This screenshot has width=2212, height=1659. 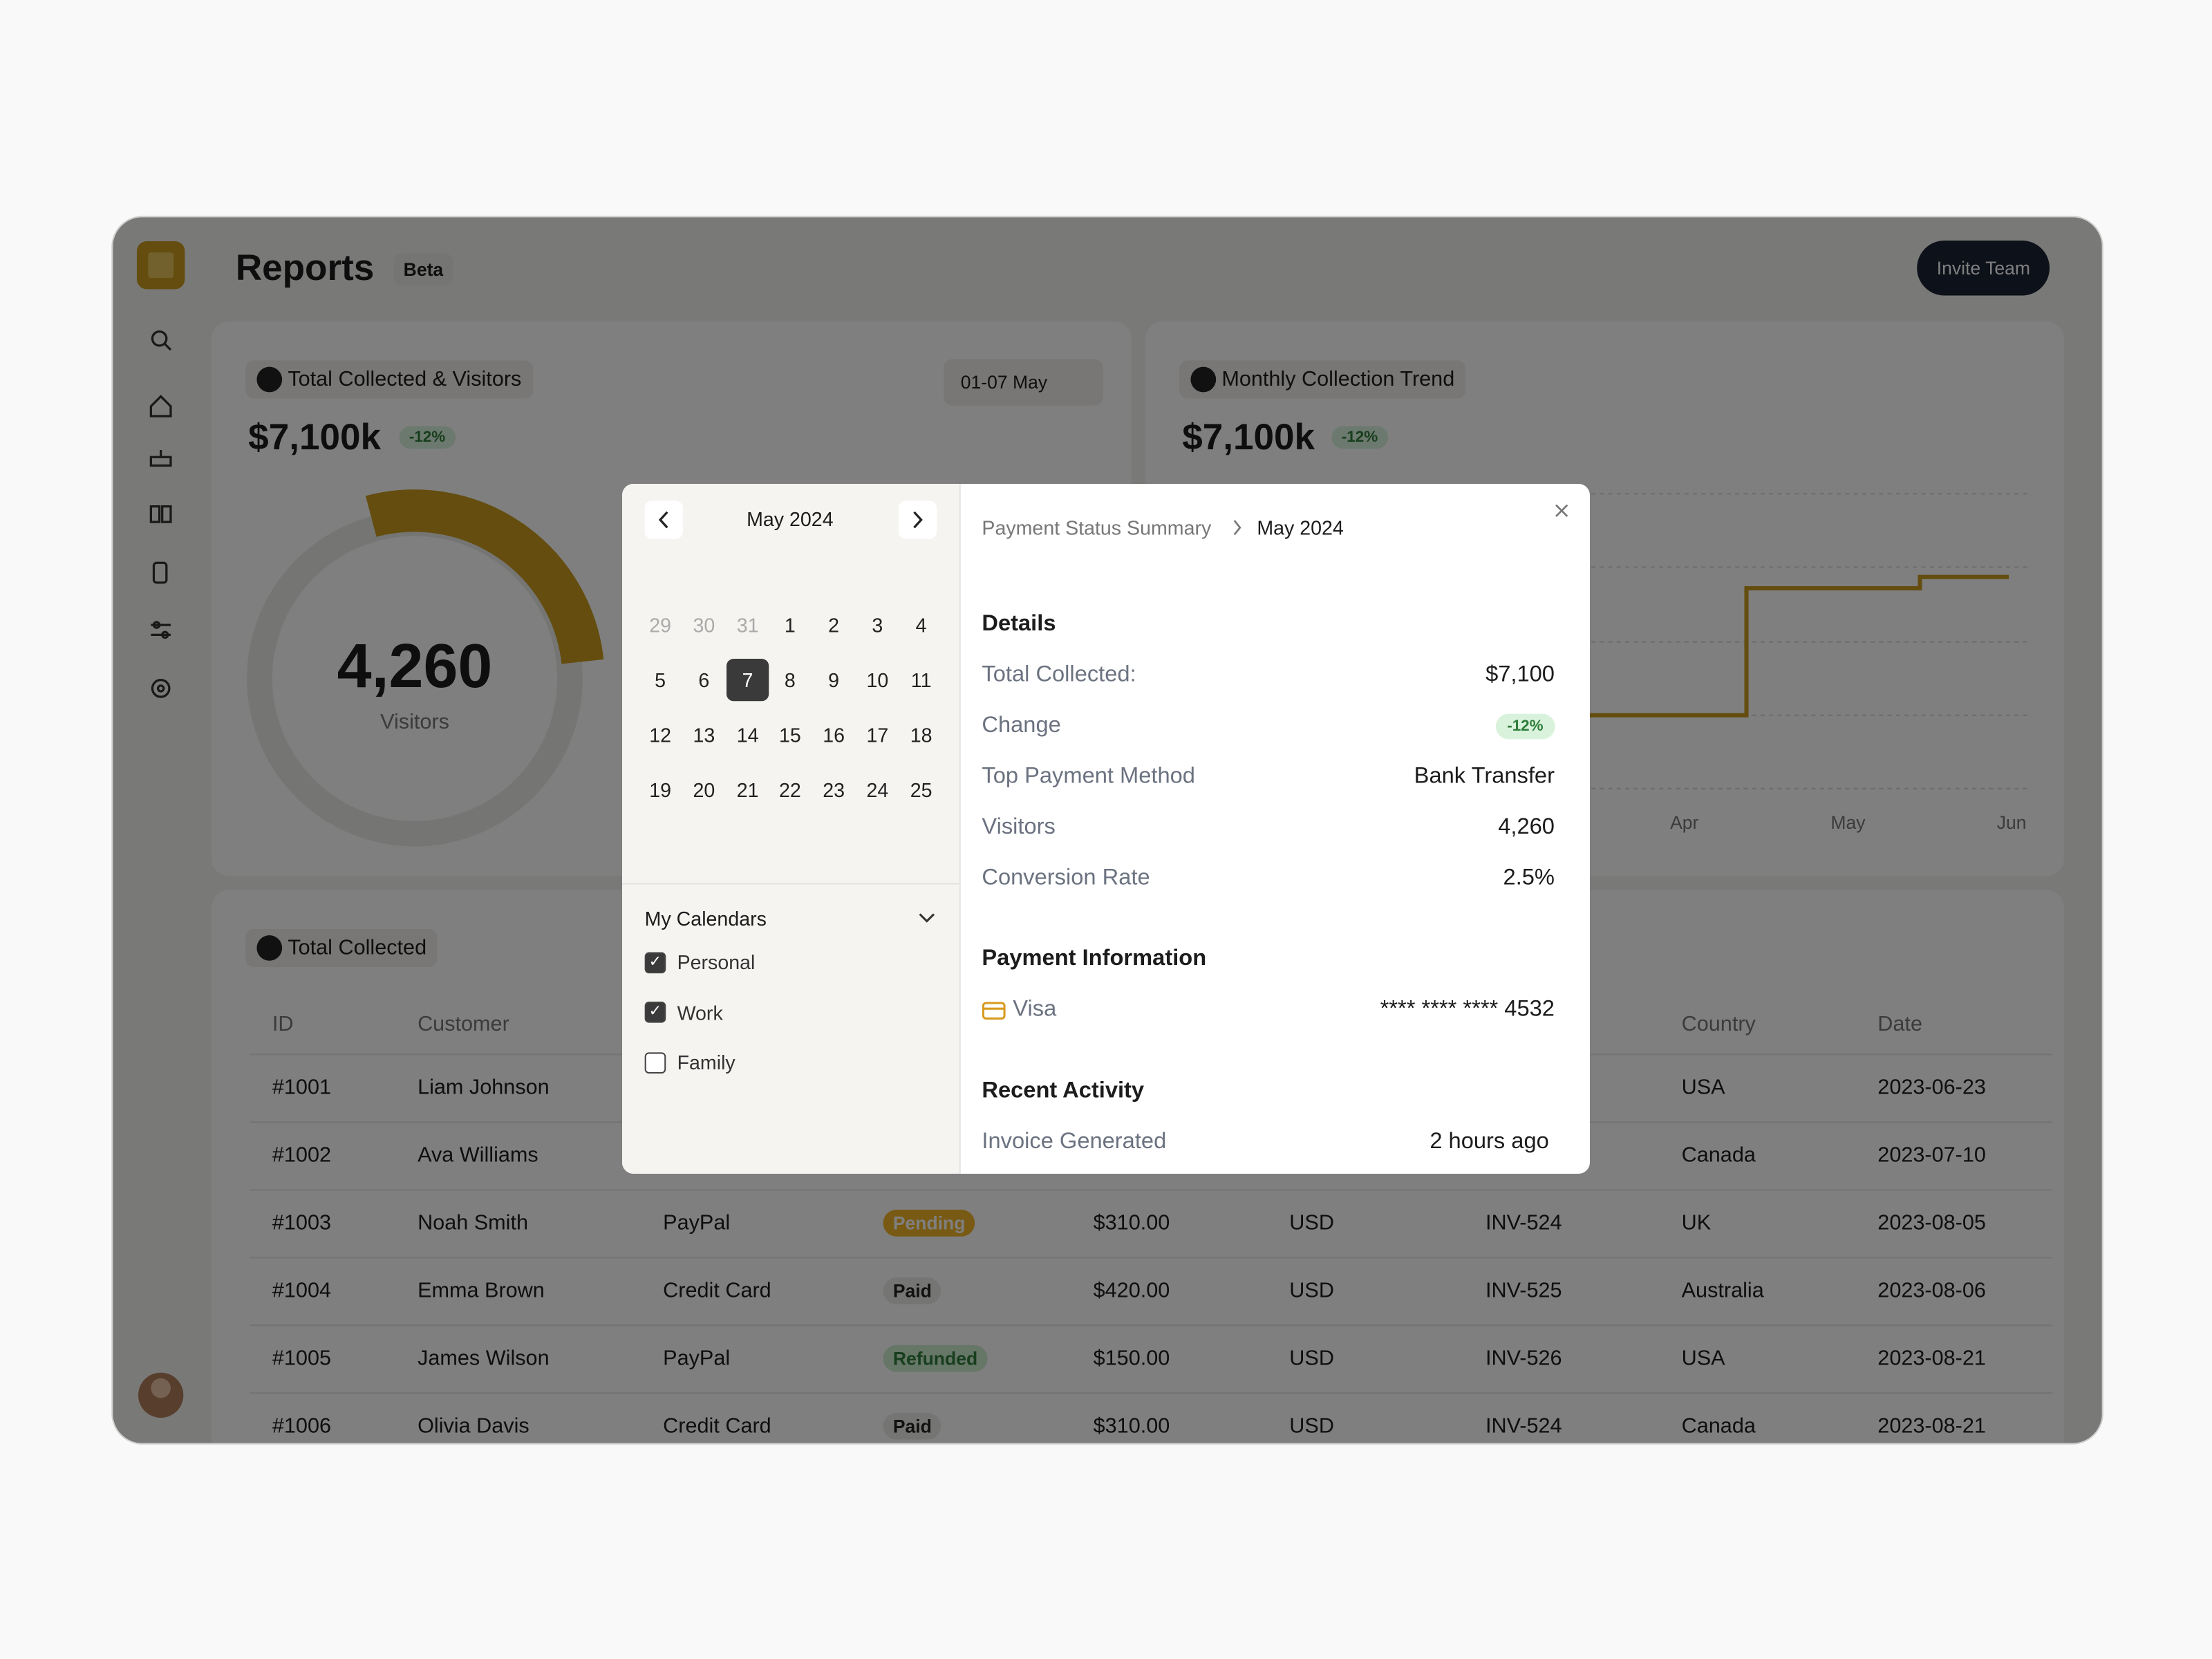 I want to click on calendar-day: 30, so click(x=704, y=625).